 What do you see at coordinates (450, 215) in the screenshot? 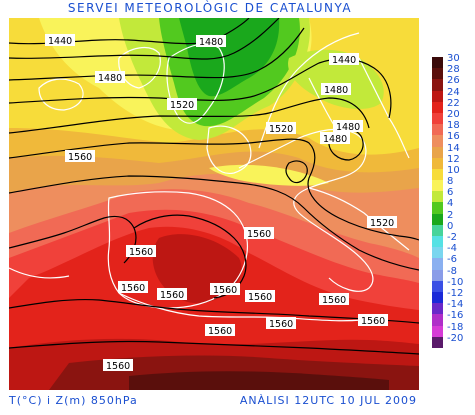
I see `legend-label: 2` at bounding box center [450, 215].